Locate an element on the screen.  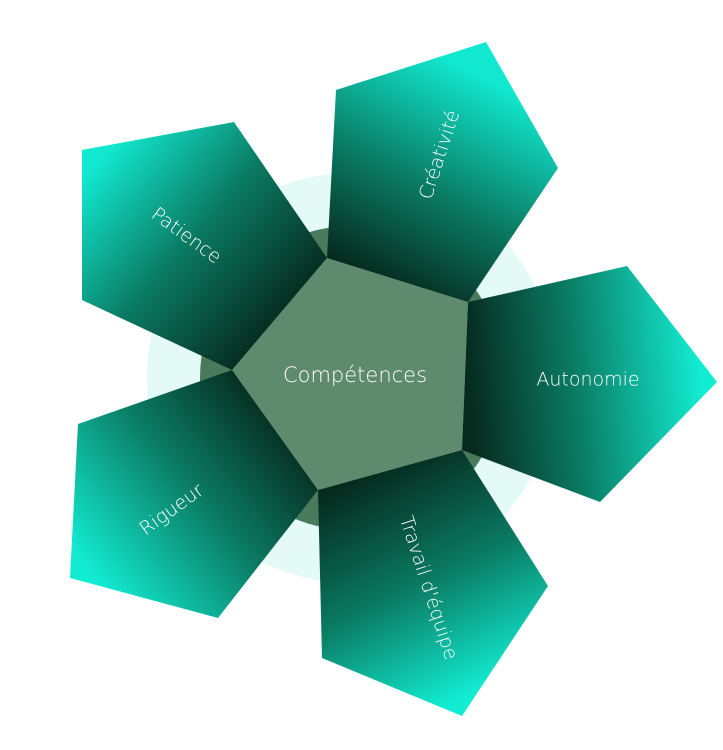
petal-rigueur: Rigueur is located at coordinates (194, 494).